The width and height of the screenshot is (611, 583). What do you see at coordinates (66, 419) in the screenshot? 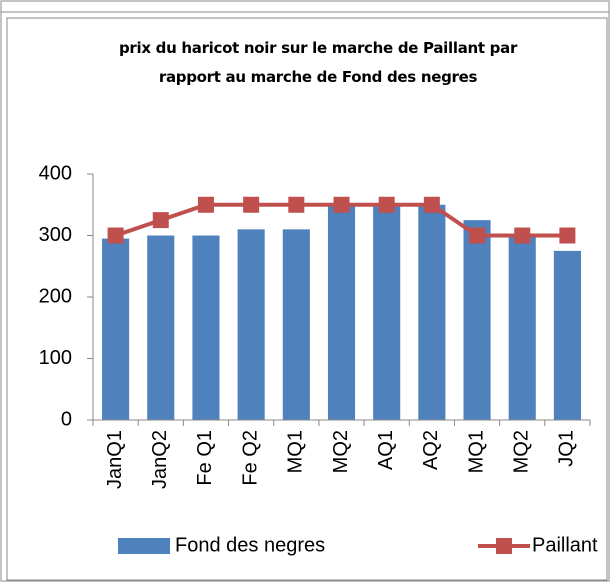
I see `y-tick-label: 0` at bounding box center [66, 419].